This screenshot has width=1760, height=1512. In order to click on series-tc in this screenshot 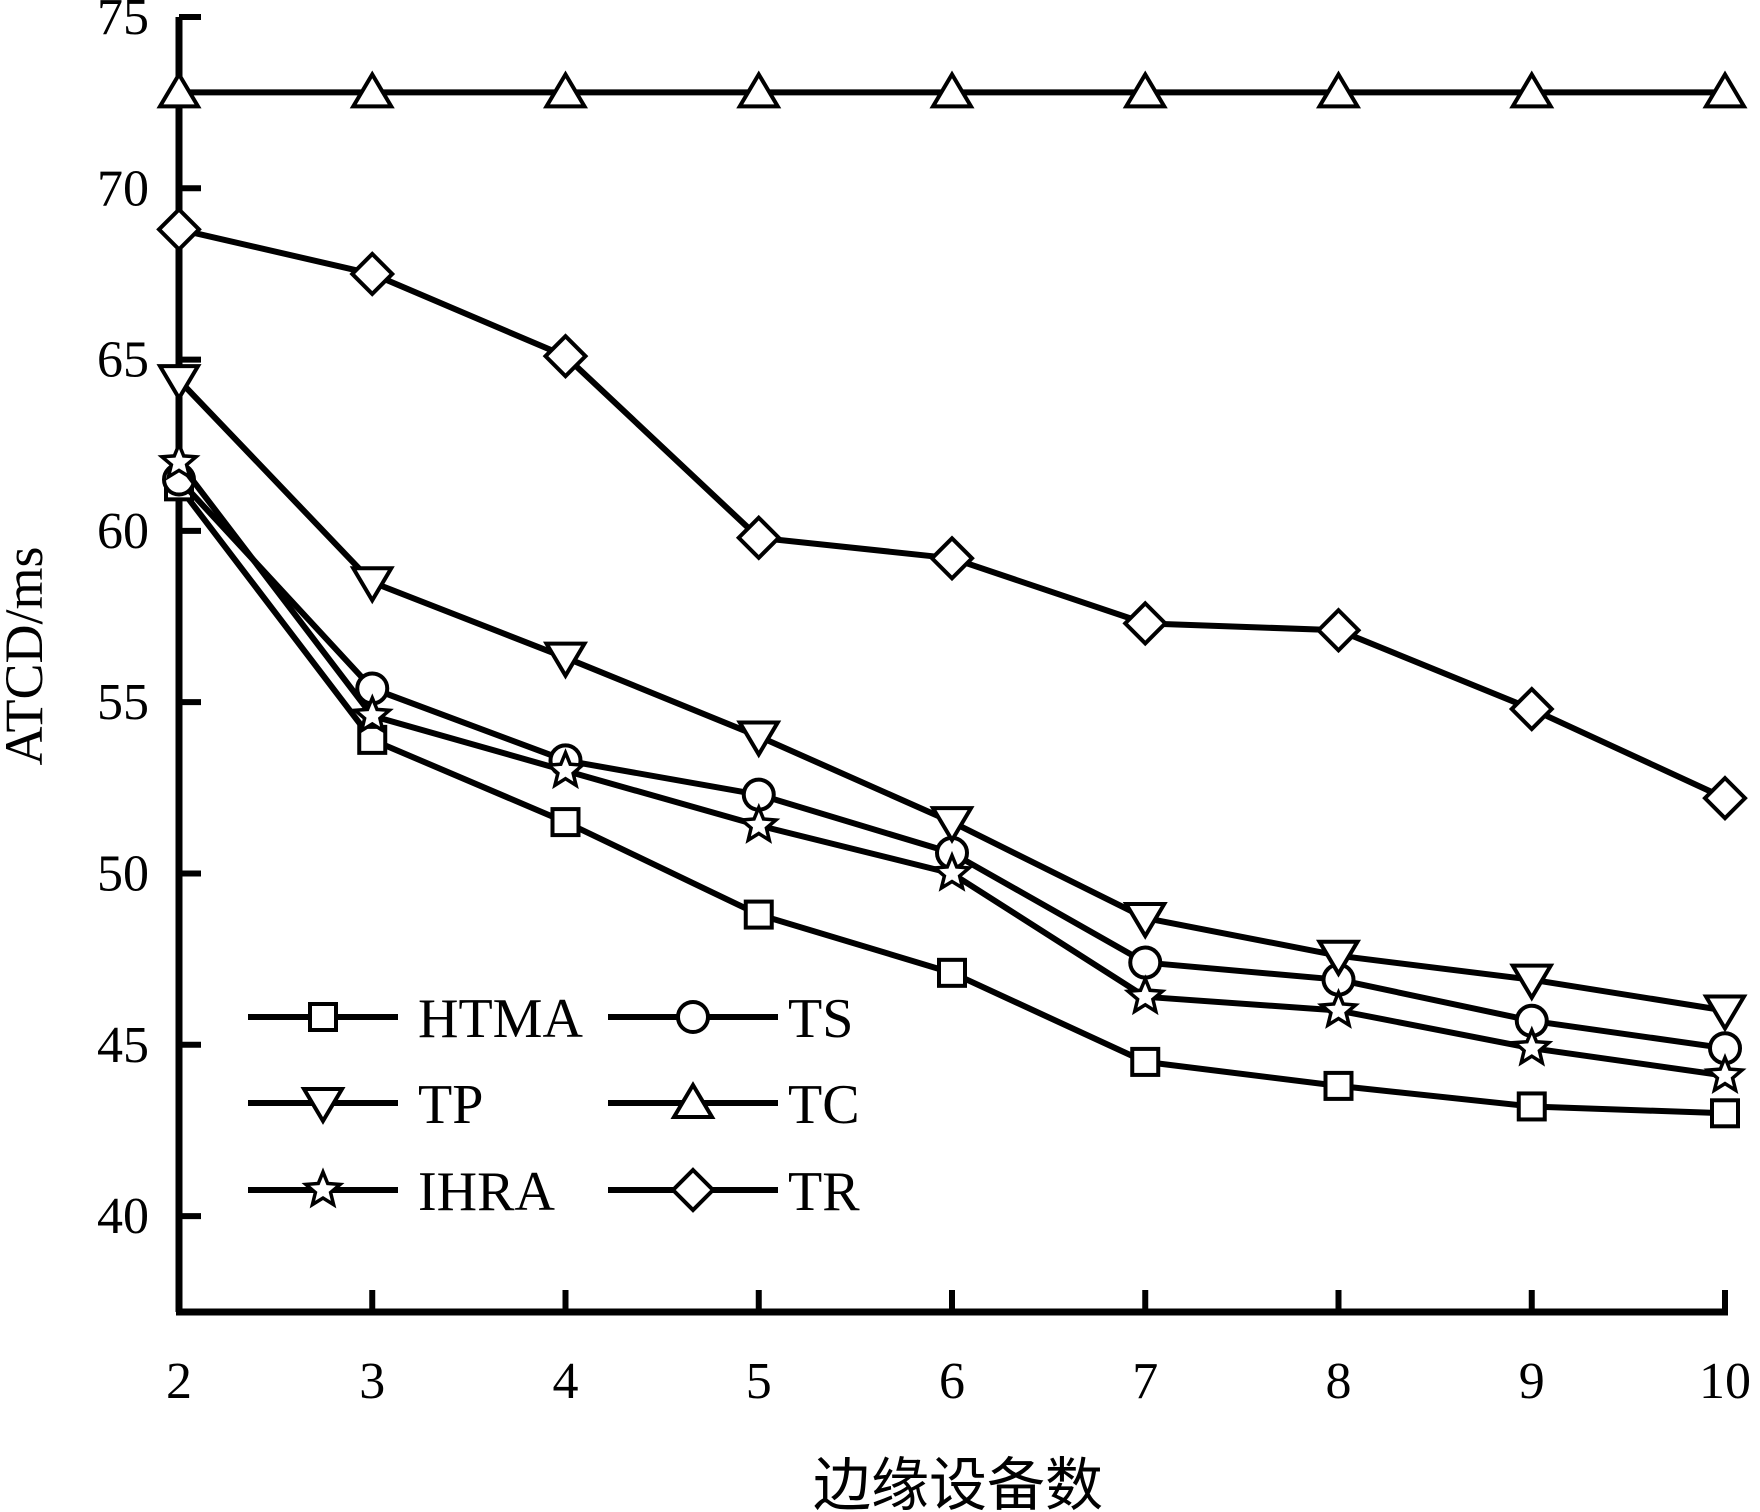, I will do `click(952, 89)`.